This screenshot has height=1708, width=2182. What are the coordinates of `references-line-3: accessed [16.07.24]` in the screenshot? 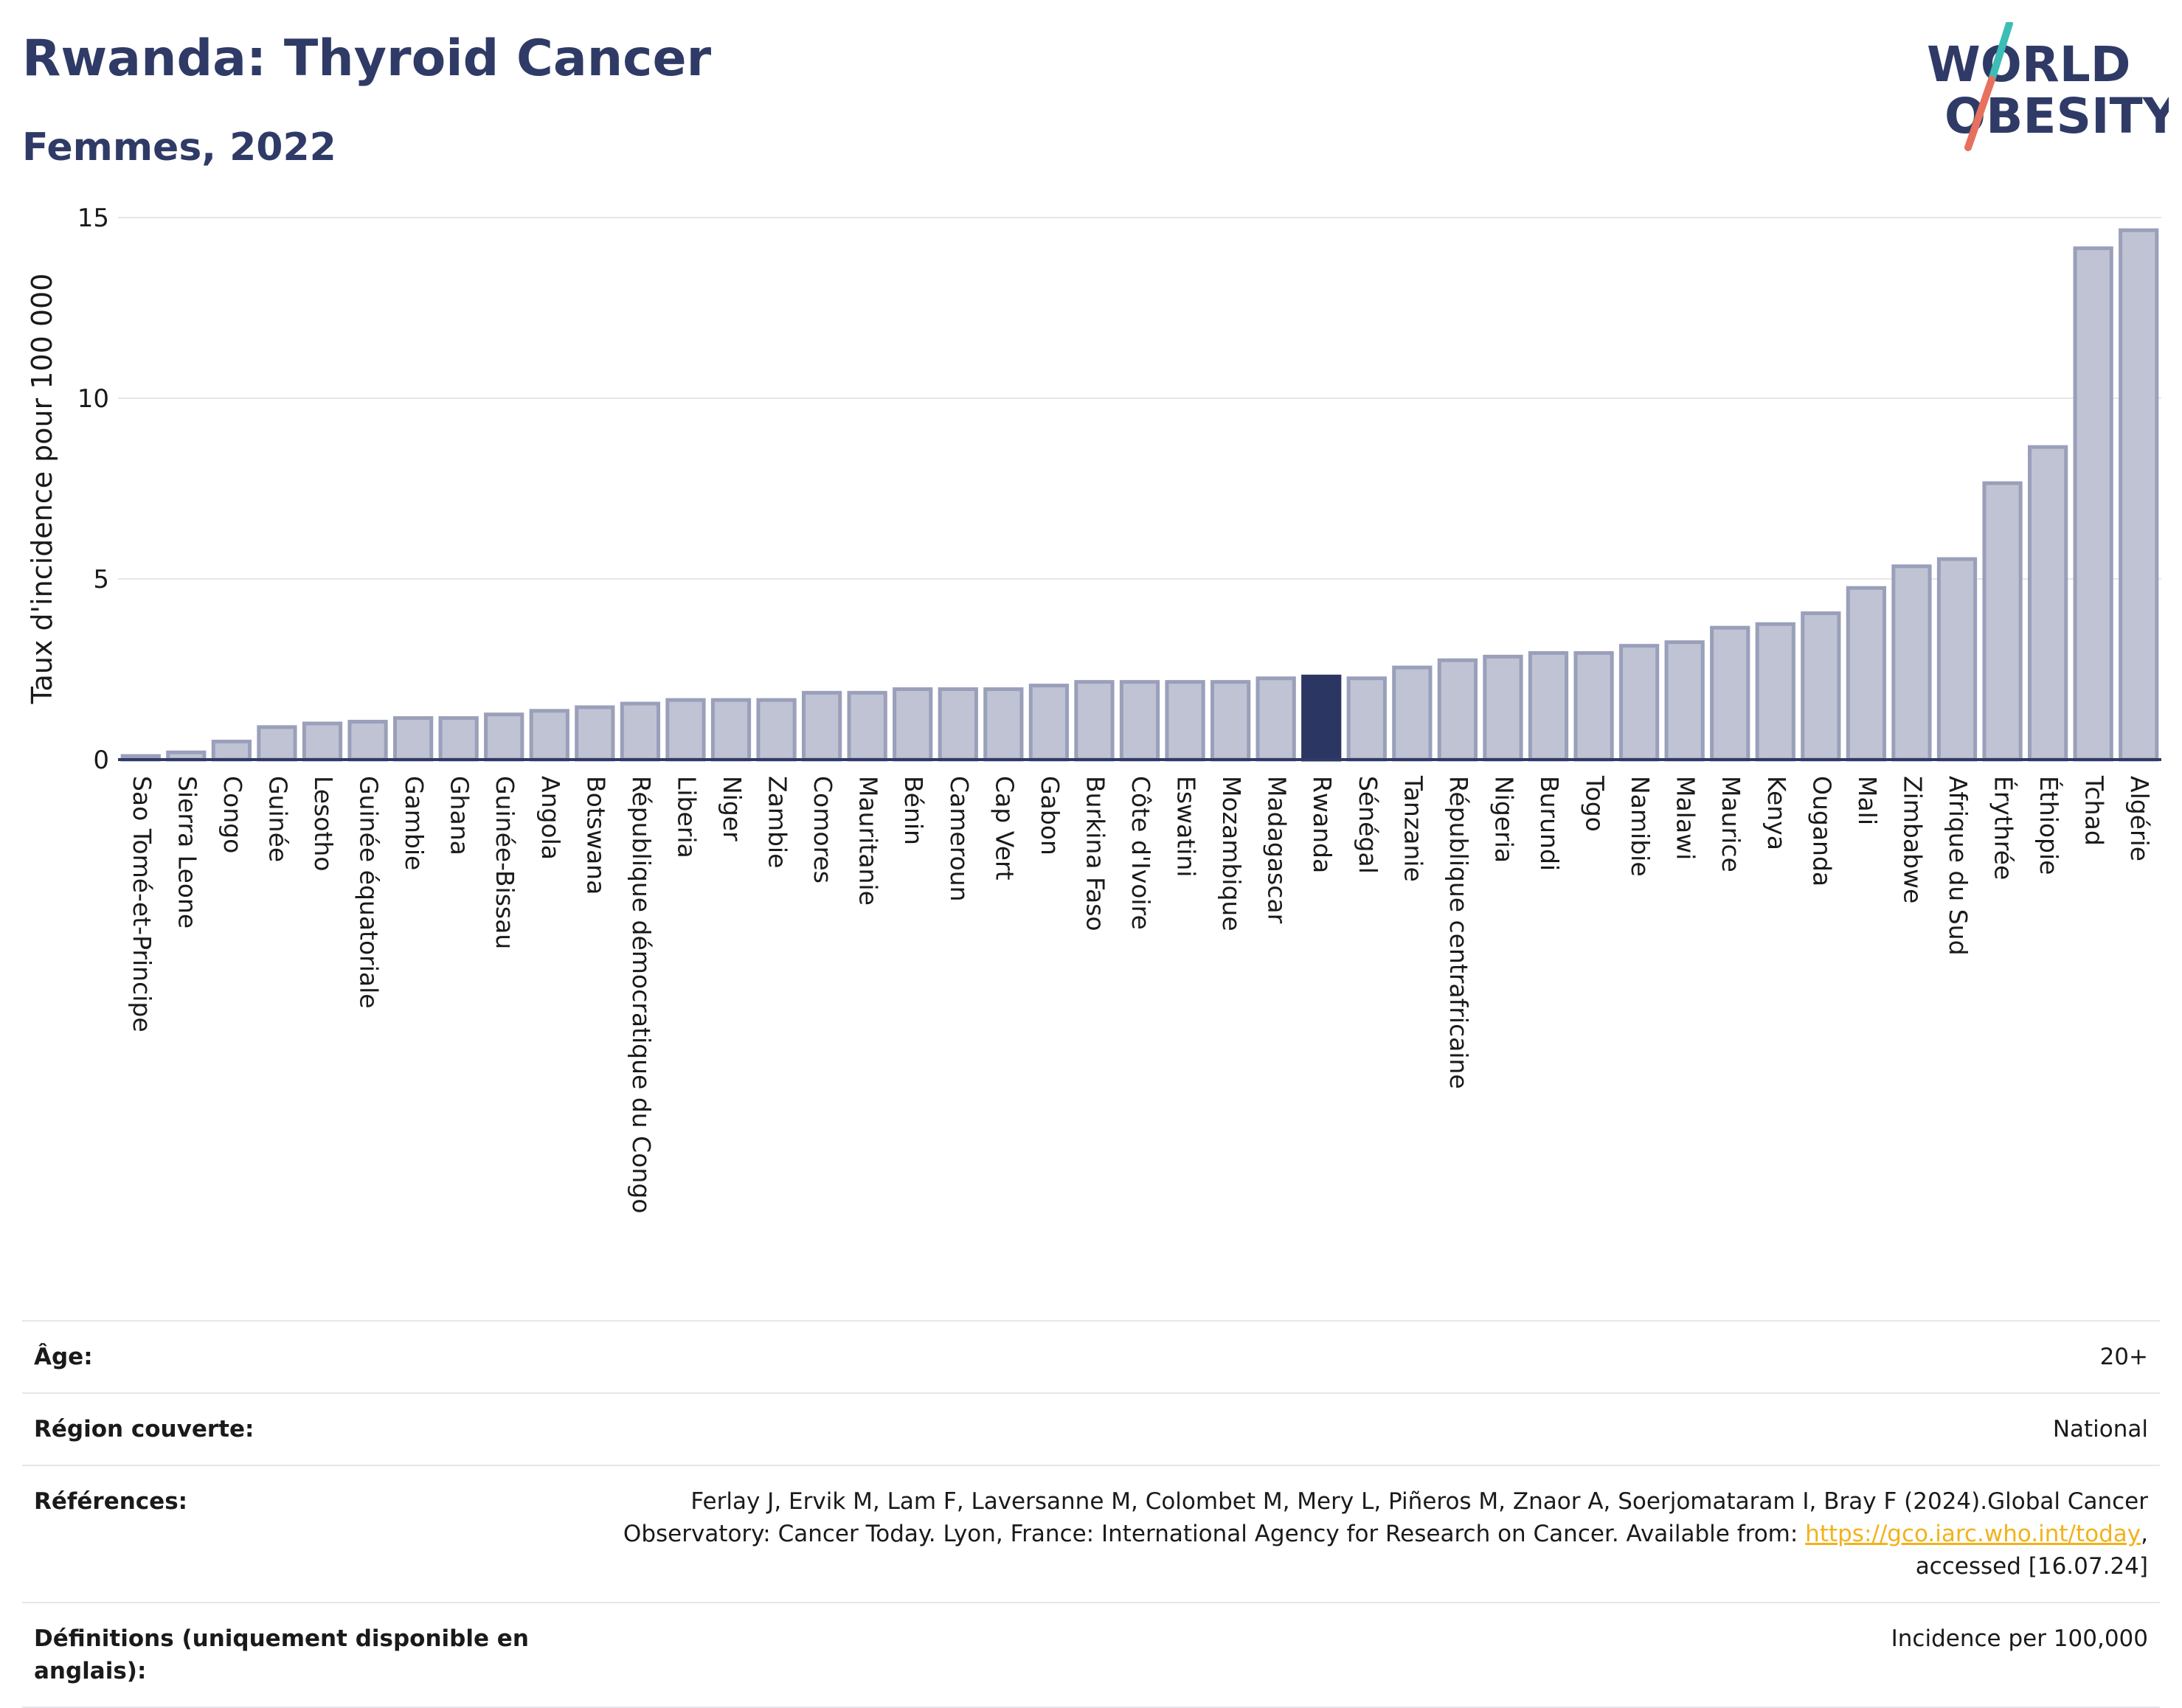 It's located at (2031, 1566).